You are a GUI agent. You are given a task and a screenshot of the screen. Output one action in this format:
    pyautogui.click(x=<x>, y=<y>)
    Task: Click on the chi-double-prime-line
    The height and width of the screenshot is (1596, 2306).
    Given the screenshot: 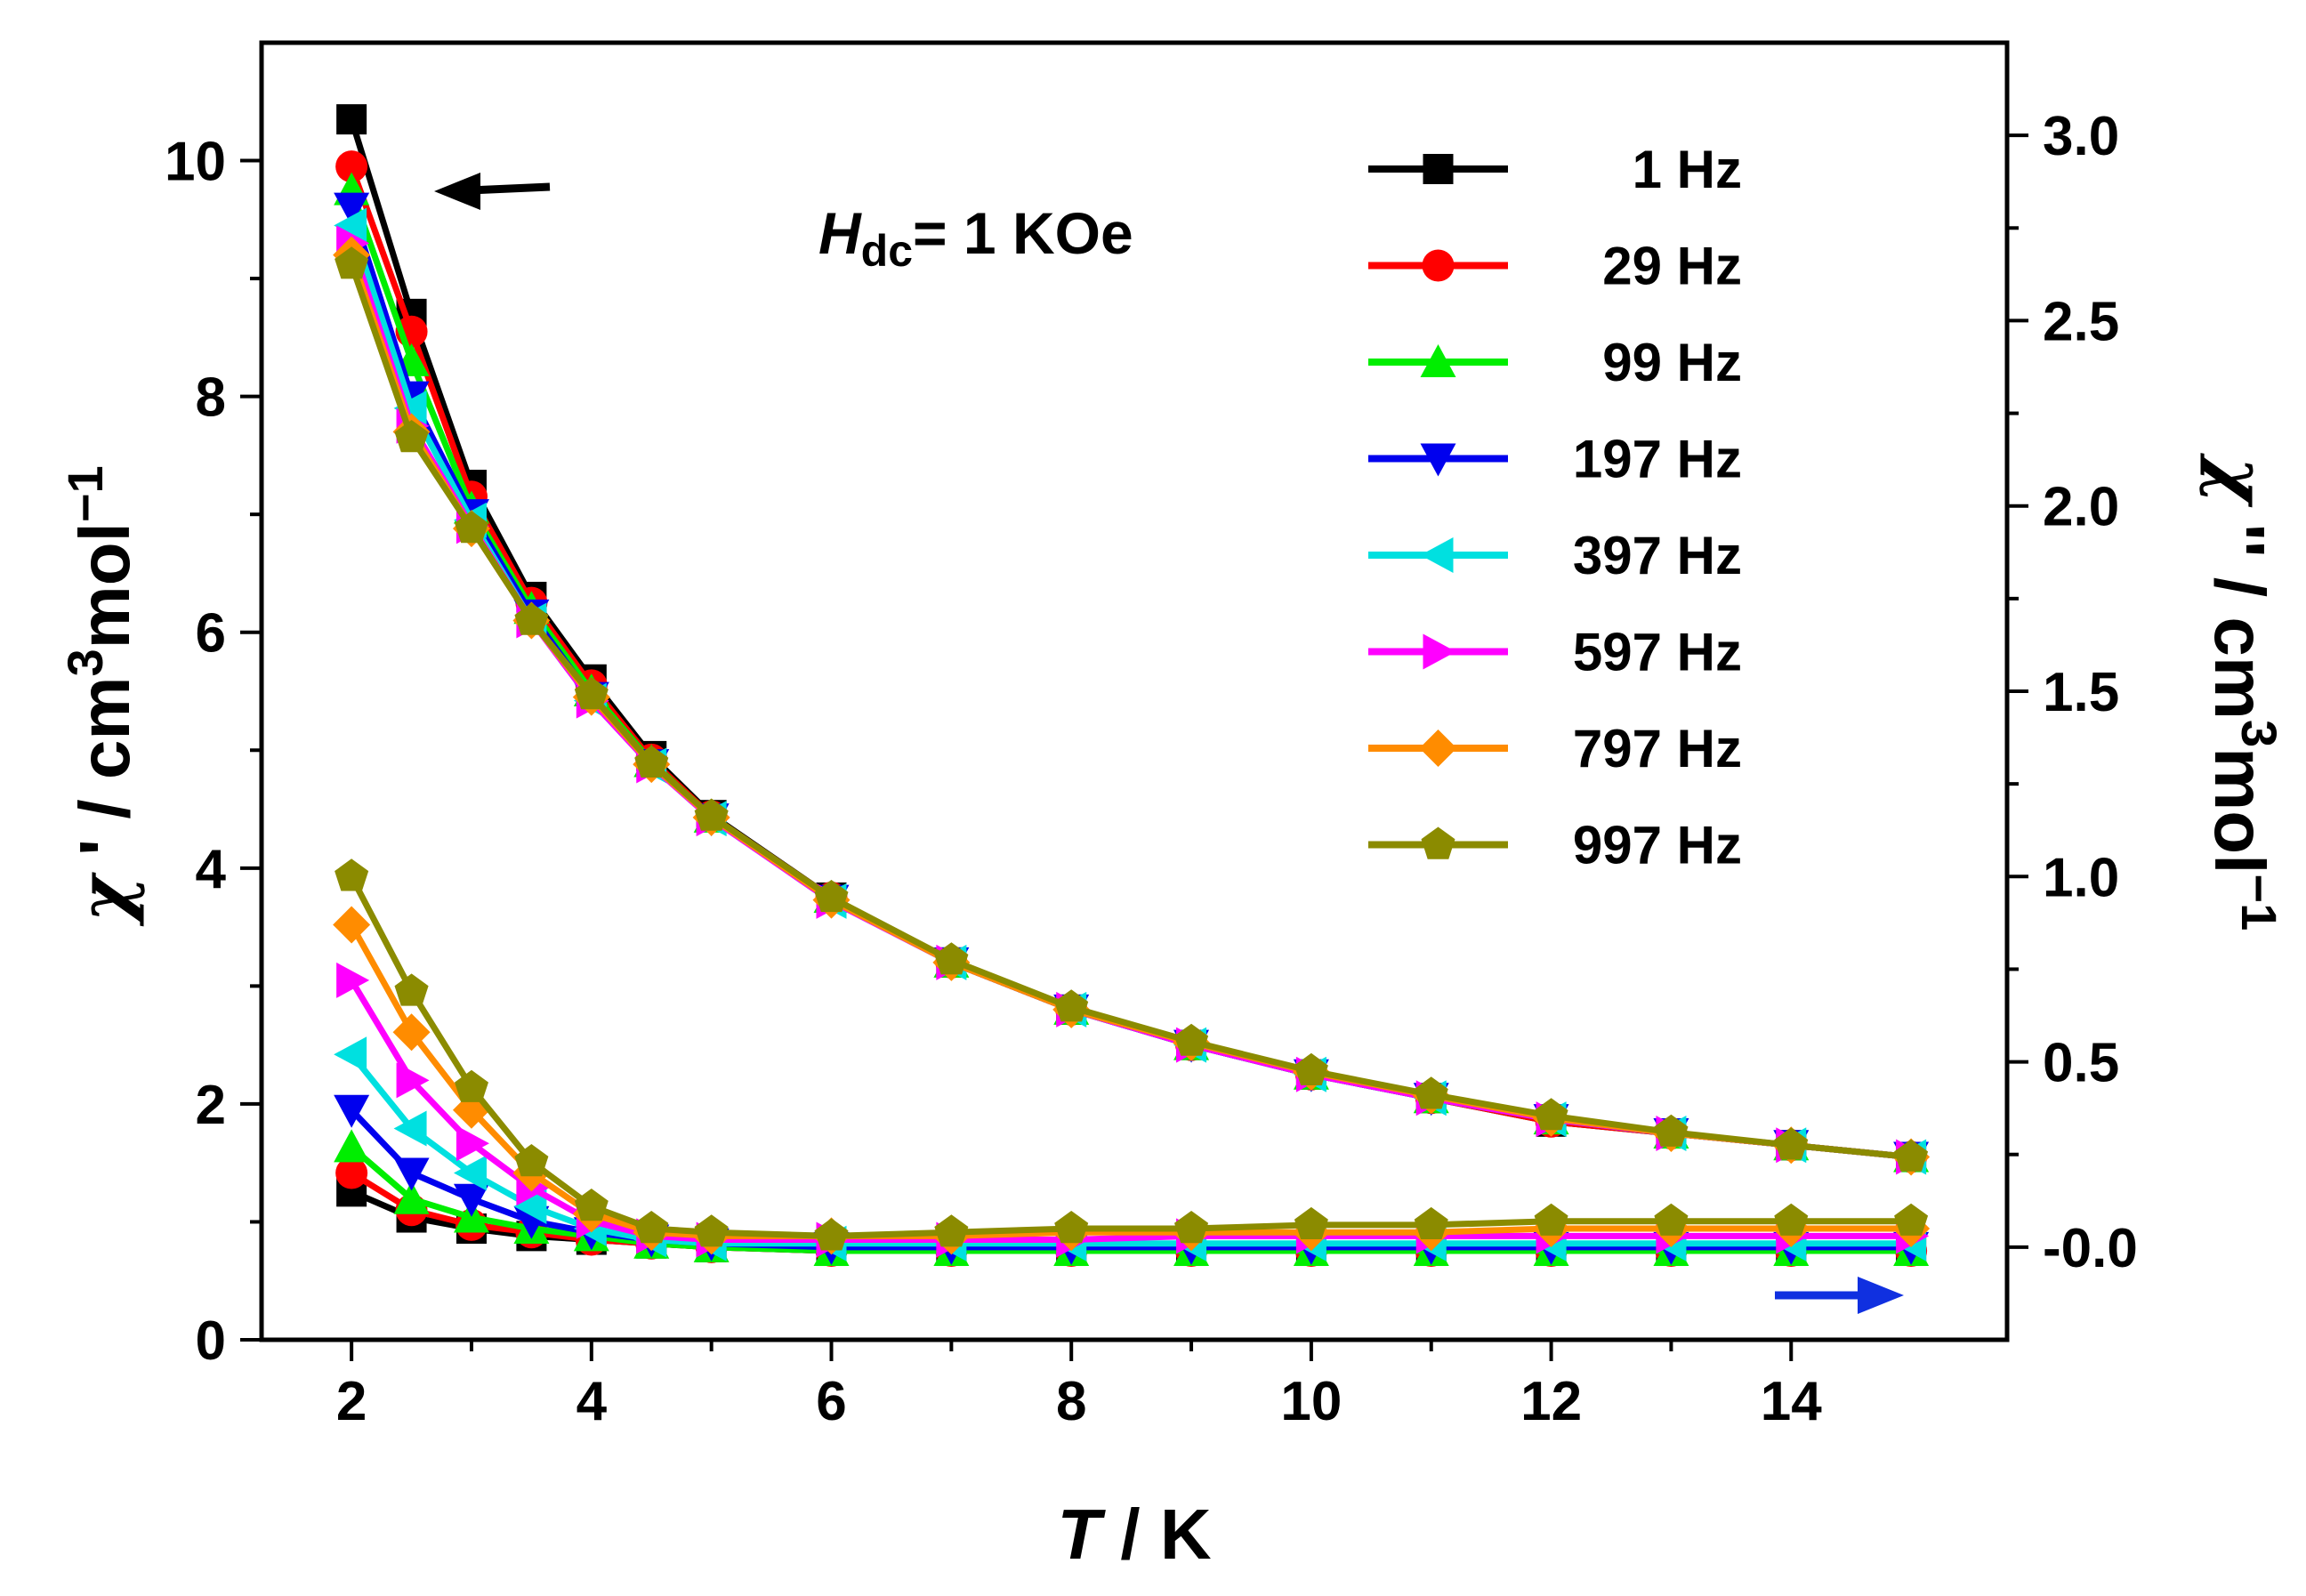 What is the action you would take?
    pyautogui.click(x=1130, y=1081)
    